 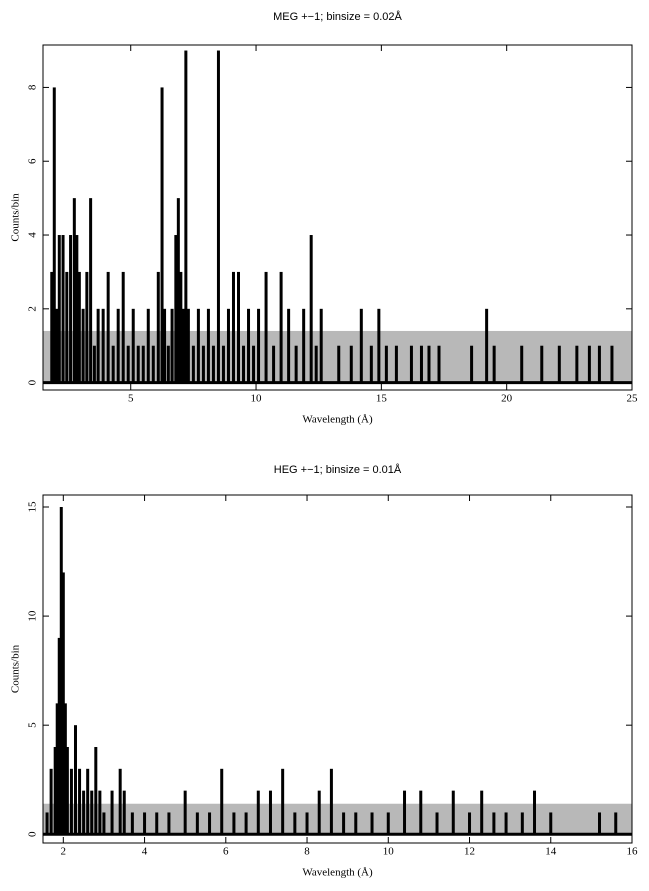 What do you see at coordinates (507, 399) in the screenshot?
I see `x-tick-label: 20` at bounding box center [507, 399].